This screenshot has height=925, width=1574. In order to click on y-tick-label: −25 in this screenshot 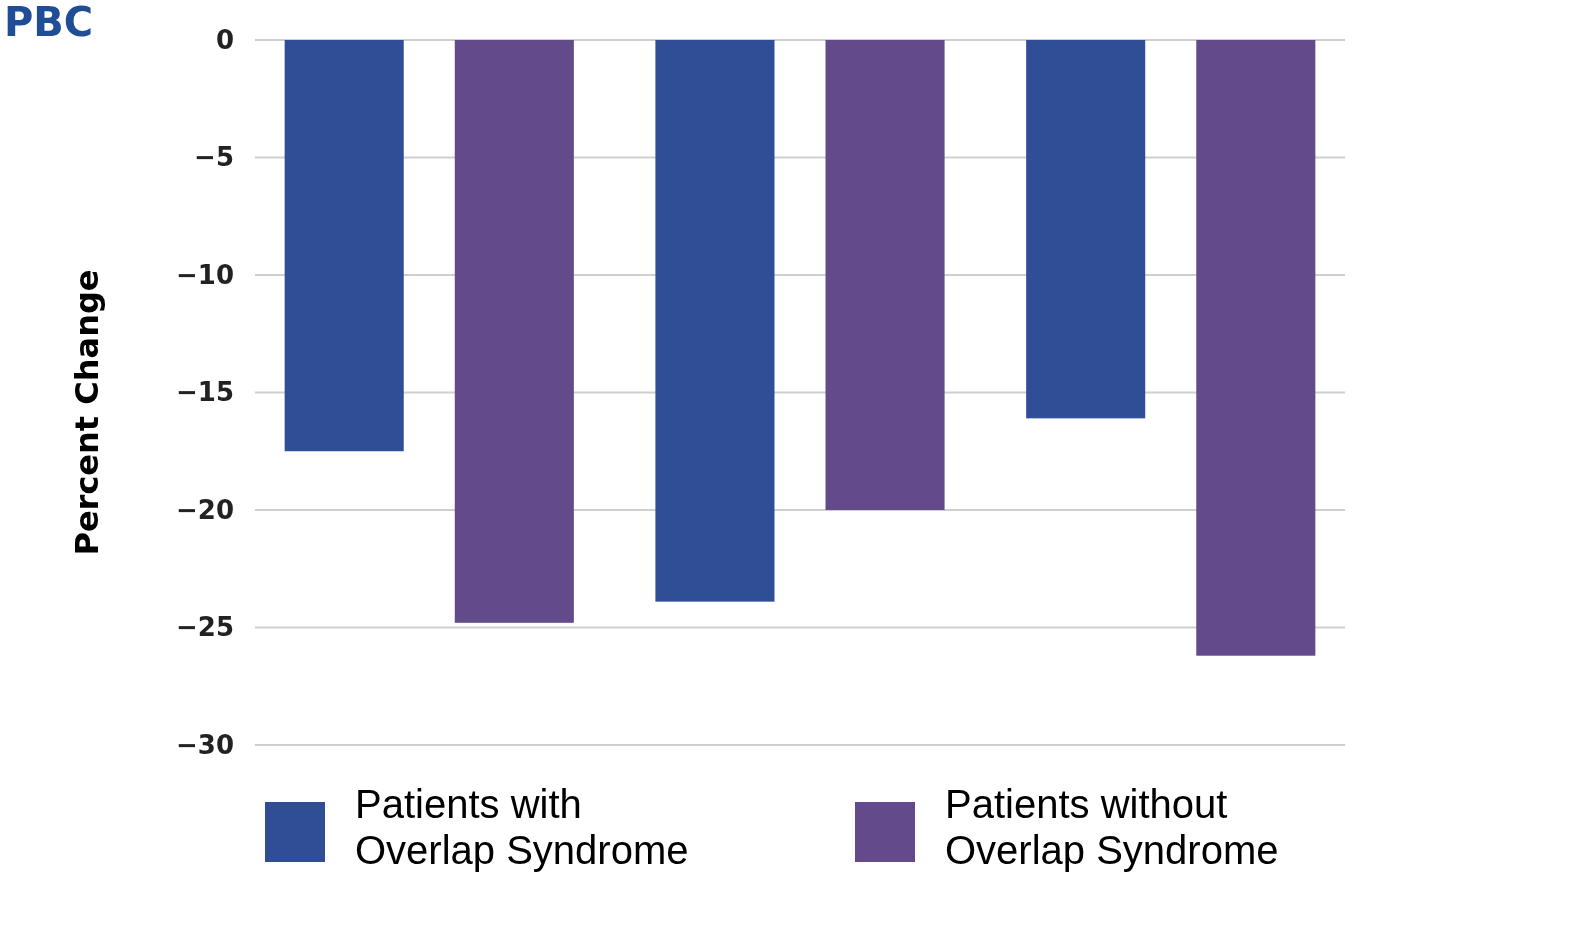, I will do `click(205, 627)`.